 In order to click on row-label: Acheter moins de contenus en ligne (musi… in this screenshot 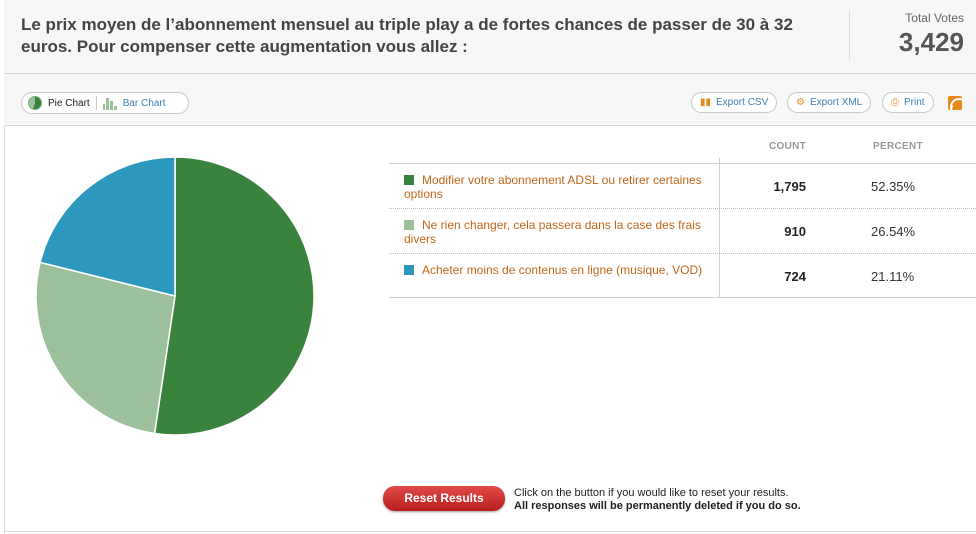, I will do `click(554, 270)`.